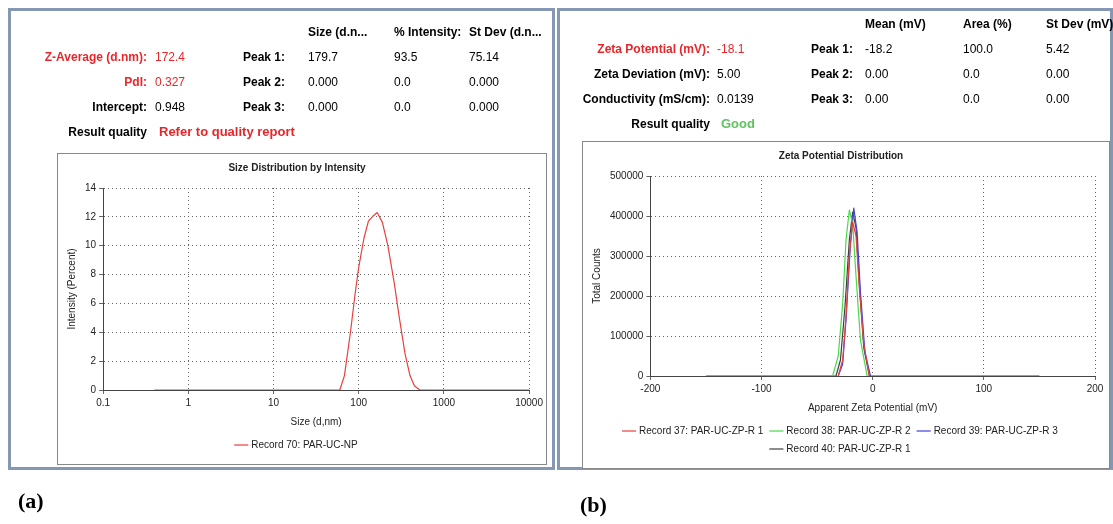 This screenshot has width=1113, height=524. What do you see at coordinates (428, 32) in the screenshot?
I see `text: % Intensity:` at bounding box center [428, 32].